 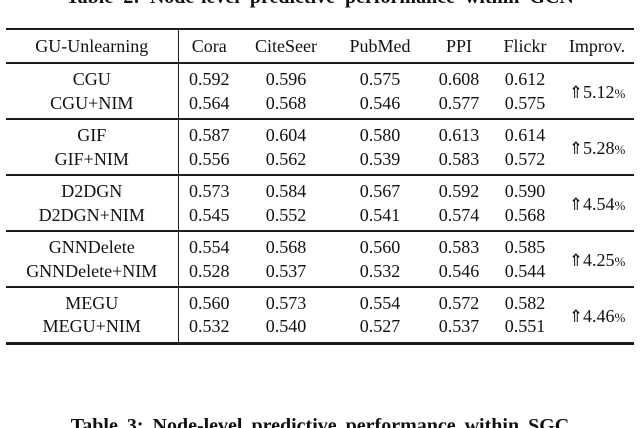 I want to click on metric-value: 0.562, so click(x=286, y=158).